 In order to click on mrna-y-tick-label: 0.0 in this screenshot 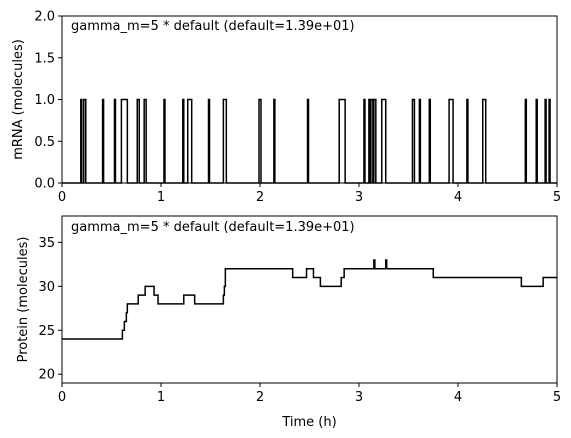, I will do `click(44, 184)`.